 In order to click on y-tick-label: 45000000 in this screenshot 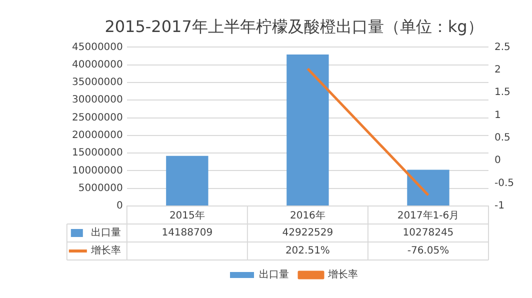, I will do `click(97, 47)`.